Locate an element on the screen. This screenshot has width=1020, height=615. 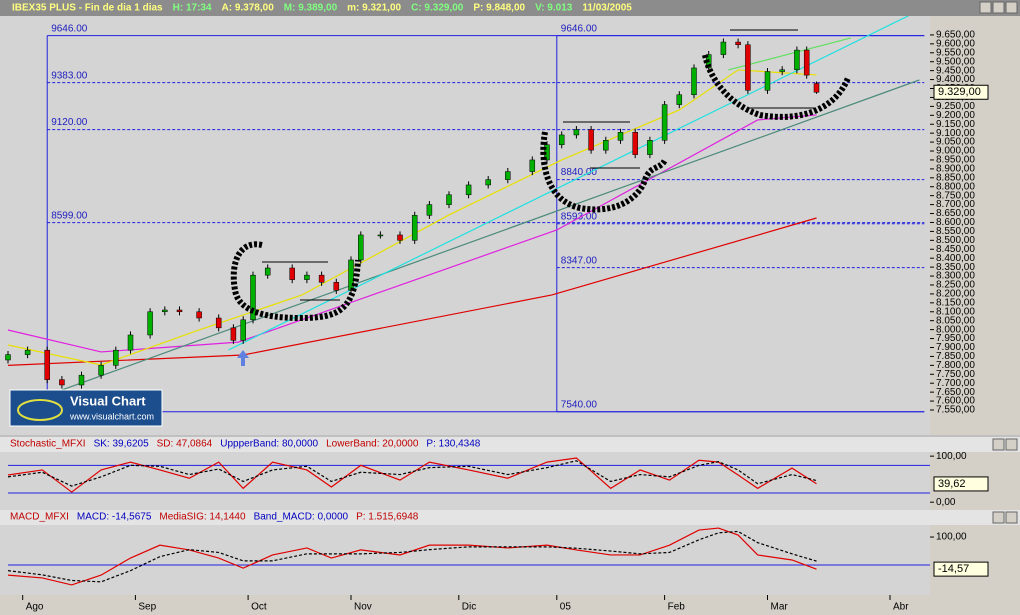
y-tick-label: 8.350,00 is located at coordinates (955, 267).